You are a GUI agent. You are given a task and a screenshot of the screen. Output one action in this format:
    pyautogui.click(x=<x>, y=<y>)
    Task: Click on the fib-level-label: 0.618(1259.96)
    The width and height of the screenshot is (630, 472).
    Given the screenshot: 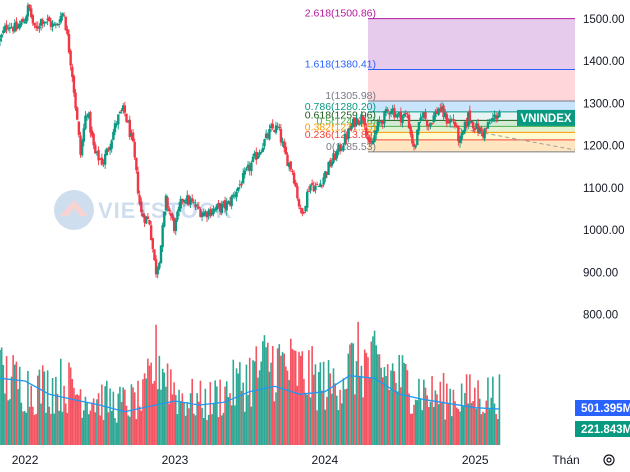 What is the action you would take?
    pyautogui.click(x=340, y=115)
    